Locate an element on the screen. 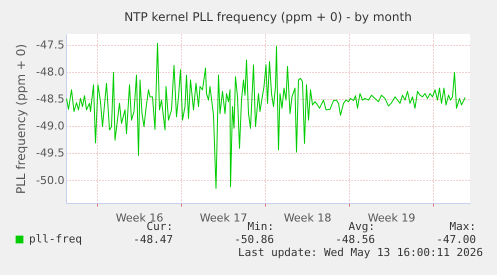  text: Cur: is located at coordinates (159, 226).